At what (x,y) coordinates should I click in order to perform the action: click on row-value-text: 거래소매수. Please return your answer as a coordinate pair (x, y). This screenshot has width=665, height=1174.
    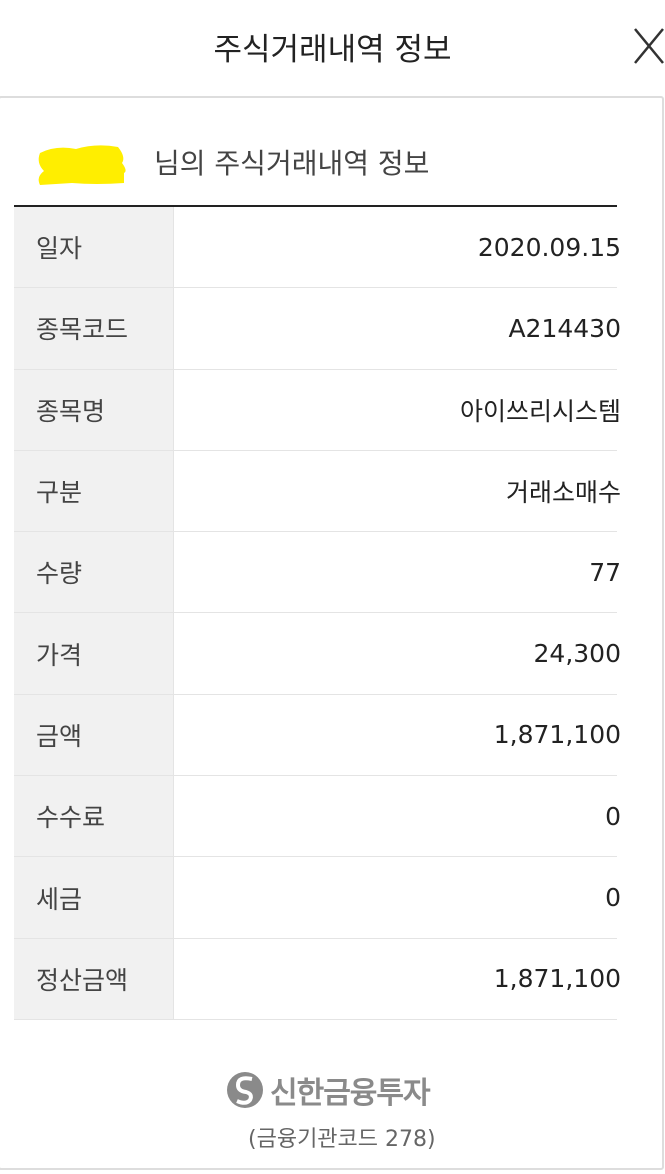
    Looking at the image, I should click on (563, 493).